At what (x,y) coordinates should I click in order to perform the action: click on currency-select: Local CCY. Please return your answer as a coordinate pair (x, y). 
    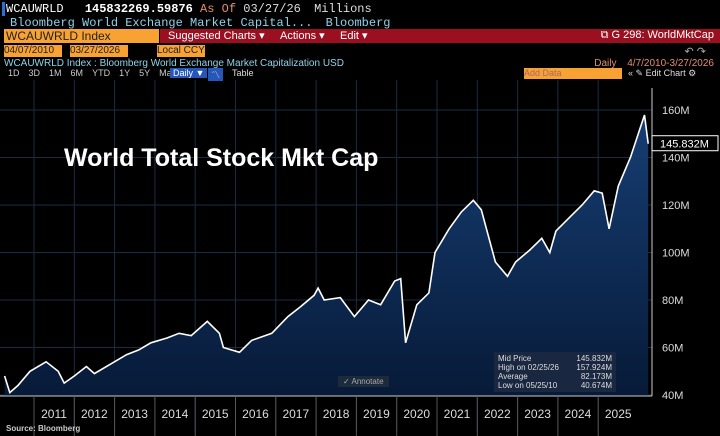
    Looking at the image, I should click on (181, 51).